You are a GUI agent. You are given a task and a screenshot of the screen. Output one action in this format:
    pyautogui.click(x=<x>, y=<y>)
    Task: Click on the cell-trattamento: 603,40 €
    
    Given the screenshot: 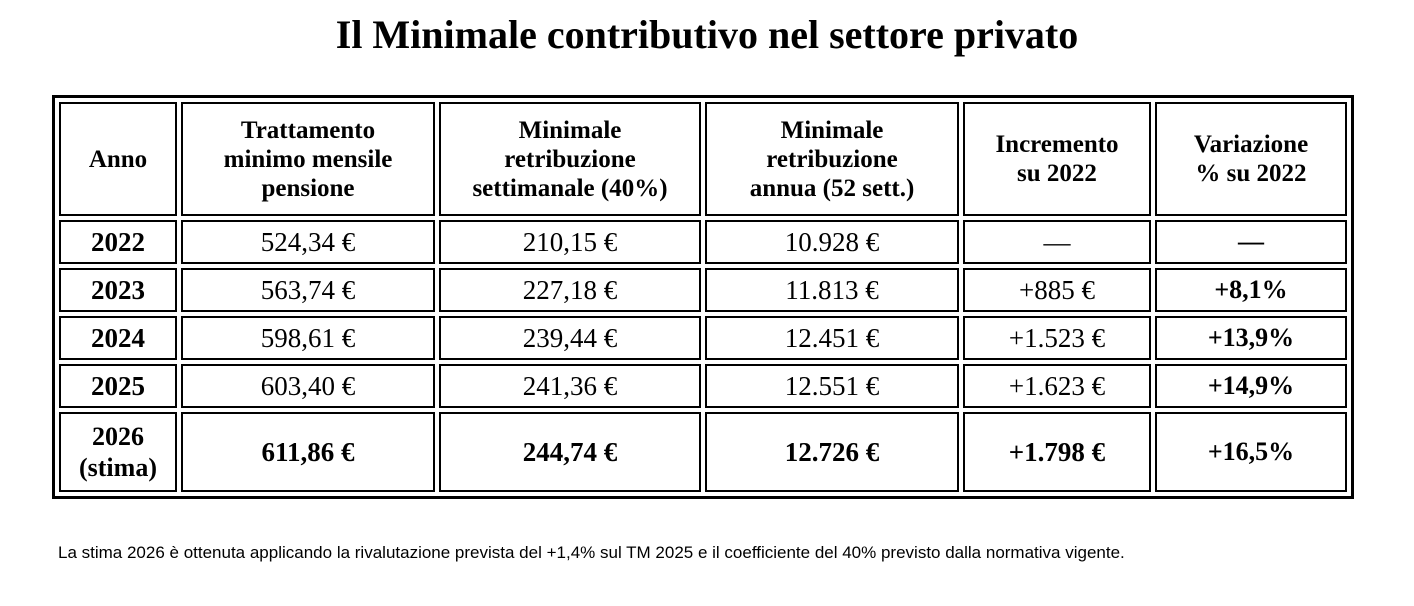 What is the action you would take?
    pyautogui.click(x=308, y=386)
    